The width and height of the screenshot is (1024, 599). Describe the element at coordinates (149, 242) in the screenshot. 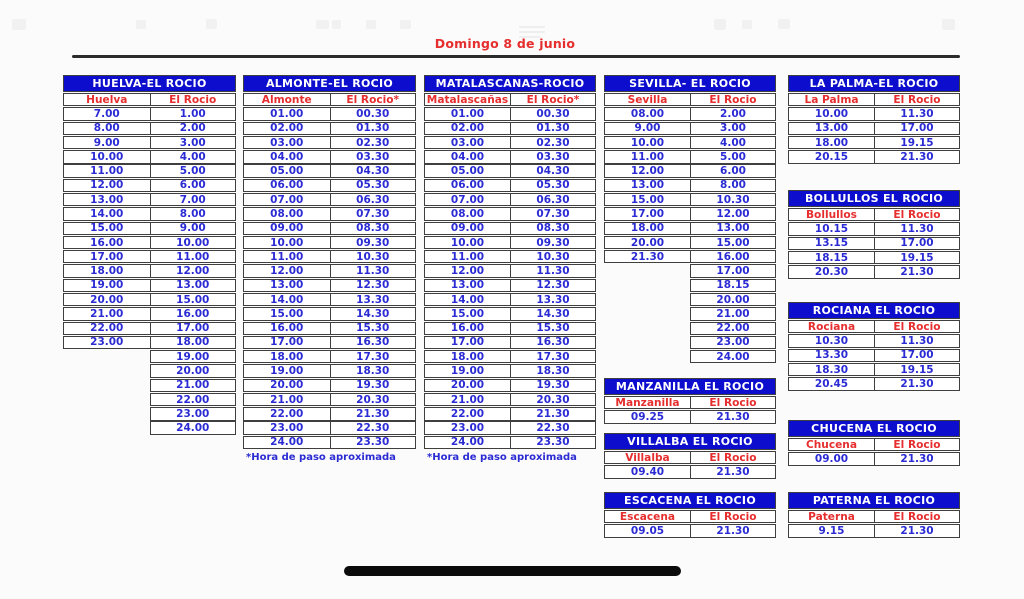

I see `timetable-row: 16.00 10.00` at that location.